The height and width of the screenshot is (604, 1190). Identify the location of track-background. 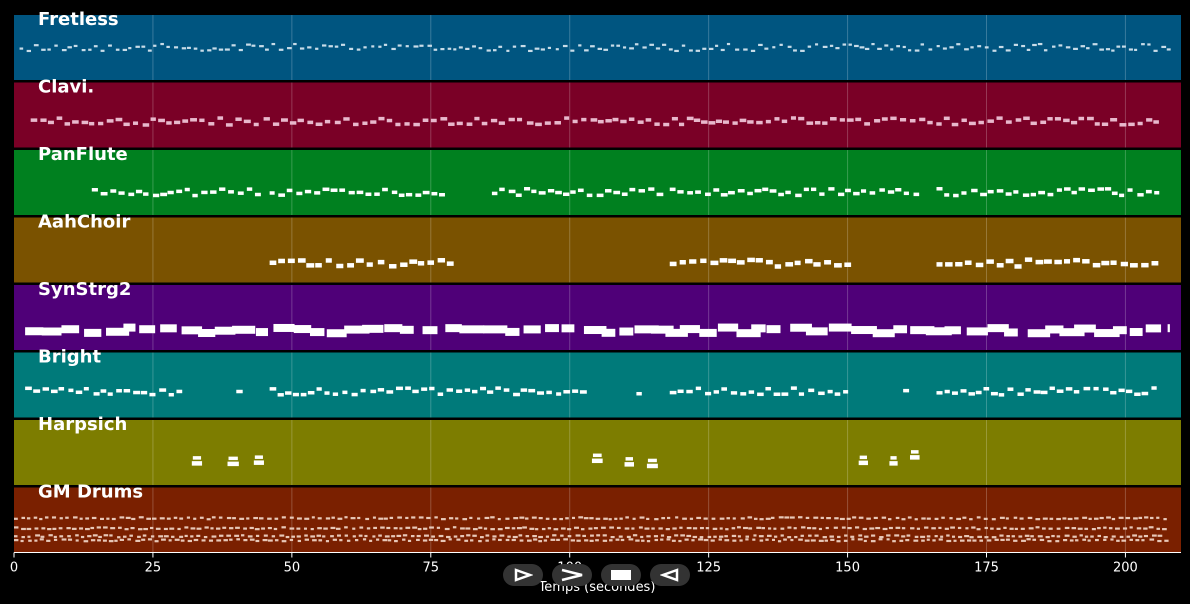
(597, 385).